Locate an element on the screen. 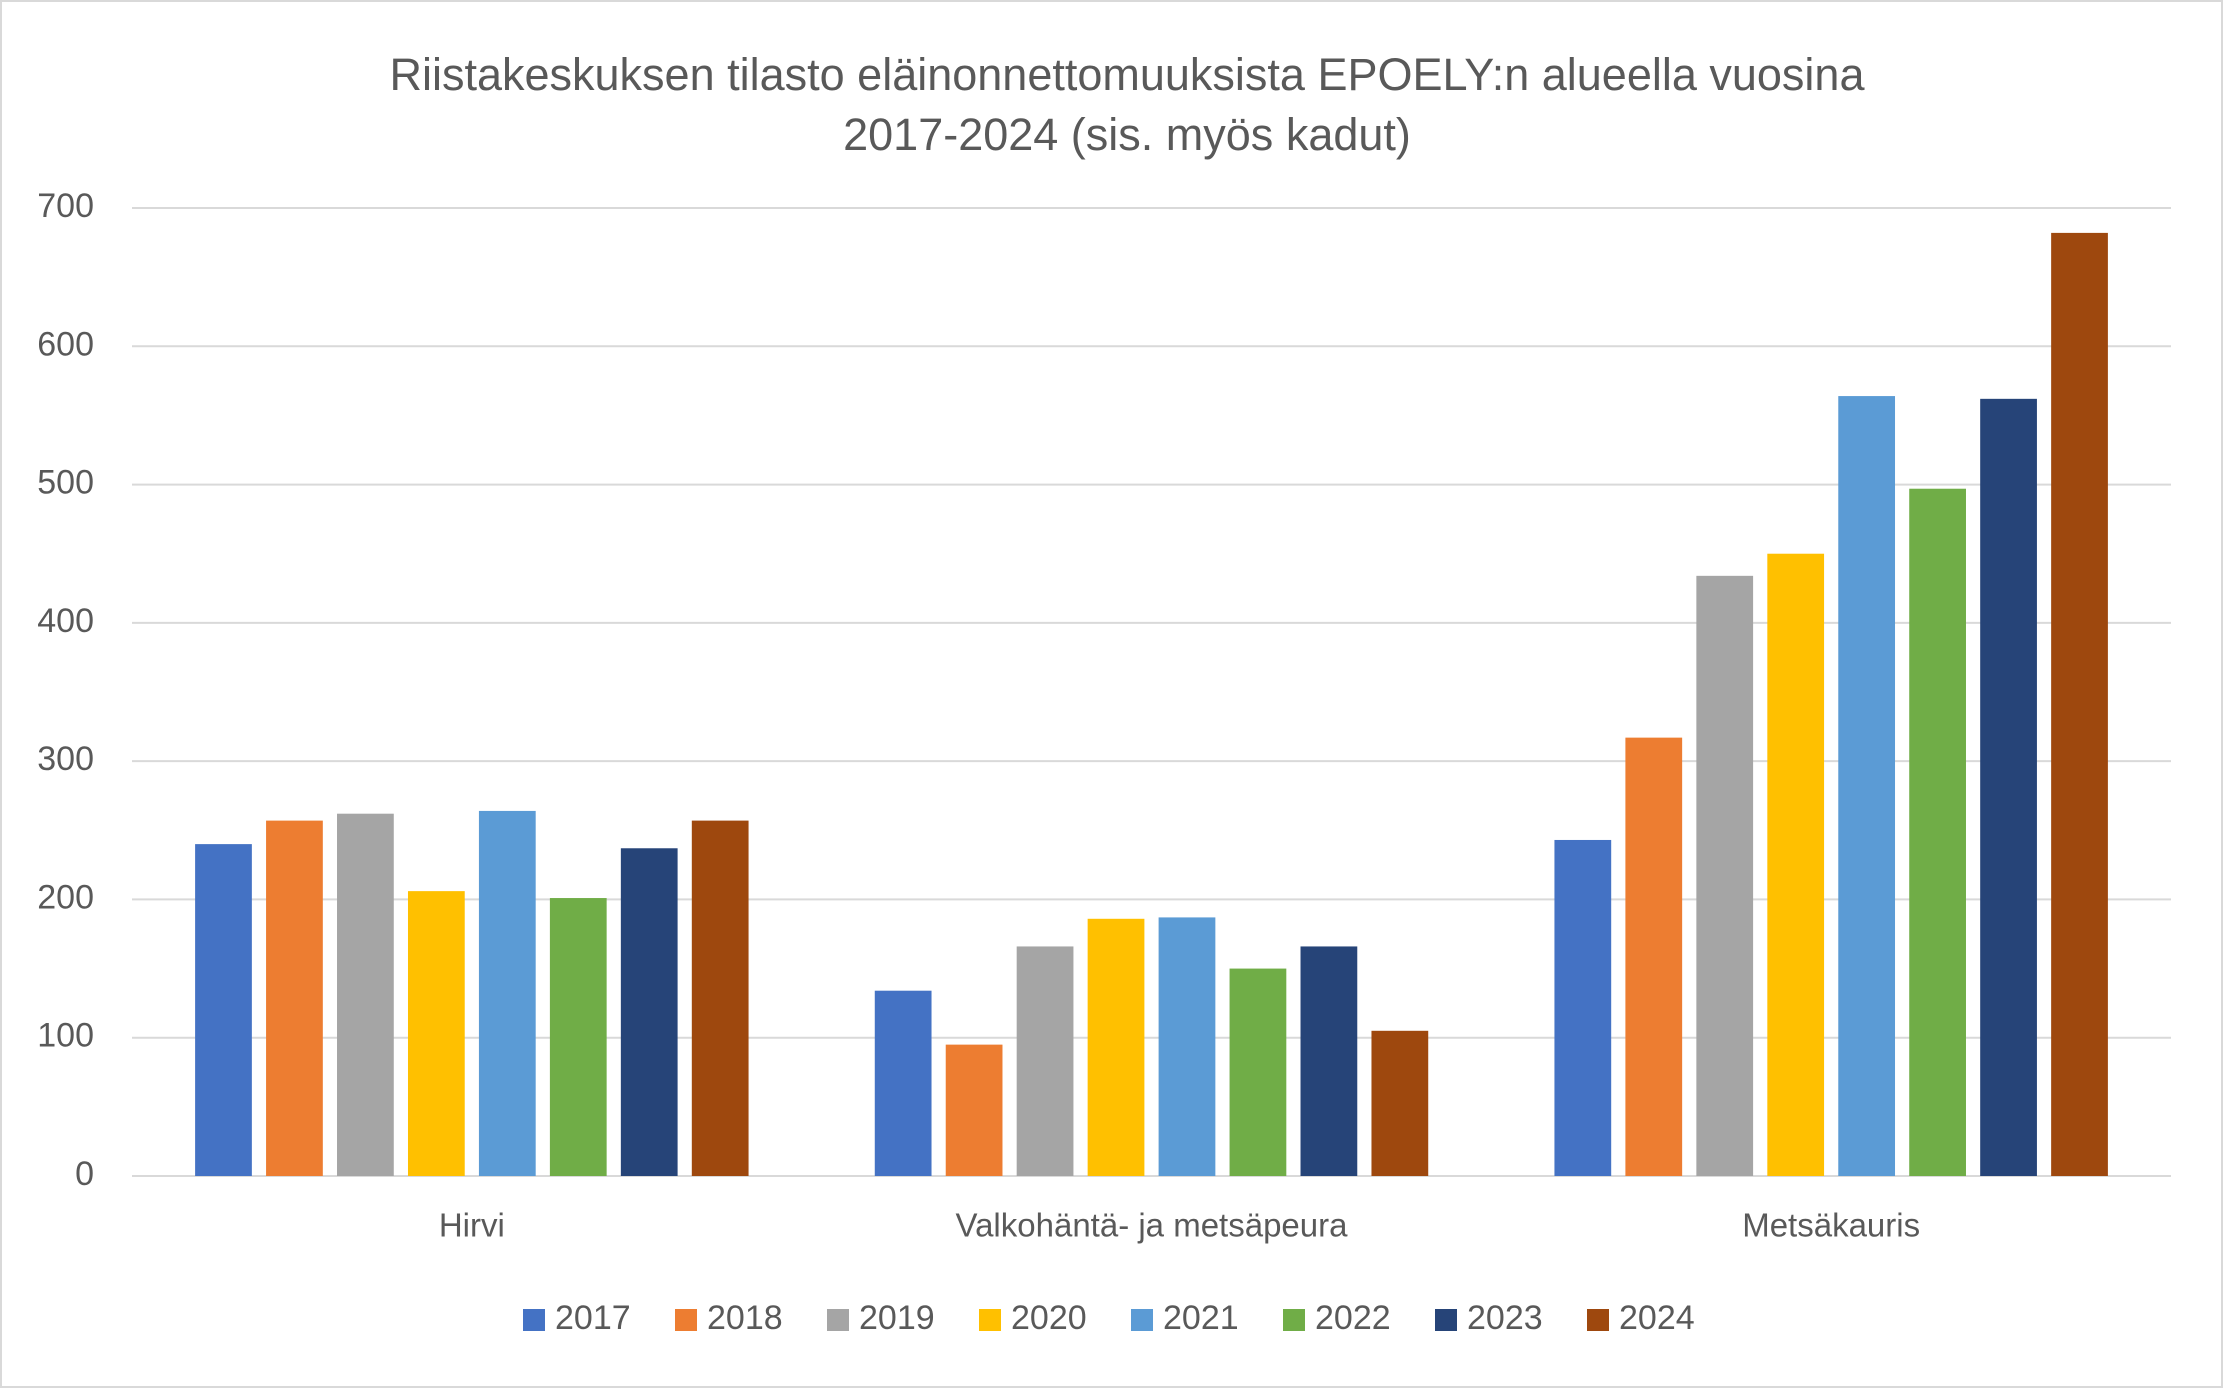  legend-label: 2019 is located at coordinates (897, 1318).